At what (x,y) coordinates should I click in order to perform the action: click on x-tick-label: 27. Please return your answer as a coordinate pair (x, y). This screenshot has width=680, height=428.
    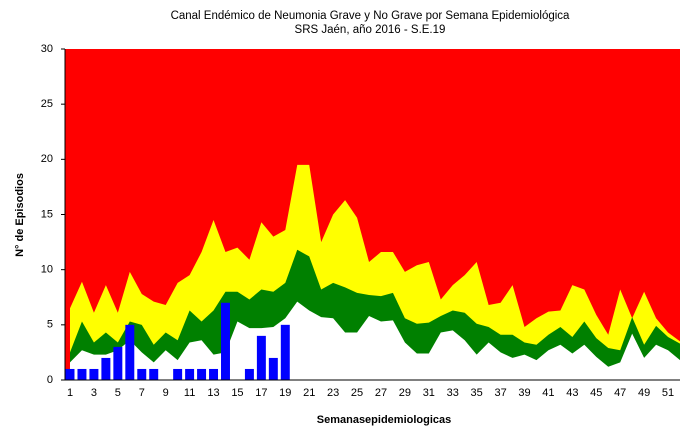
    Looking at the image, I should click on (381, 393).